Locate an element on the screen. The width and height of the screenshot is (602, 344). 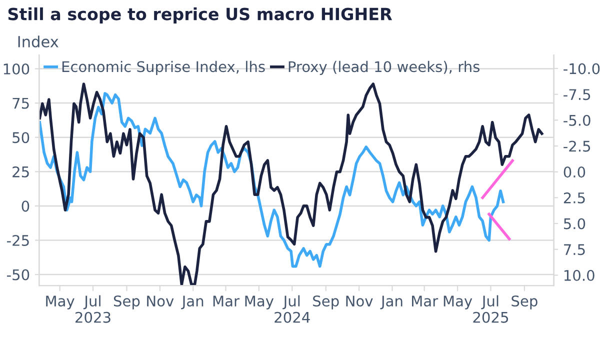
y2-tick-label: 10.0 is located at coordinates (579, 275).